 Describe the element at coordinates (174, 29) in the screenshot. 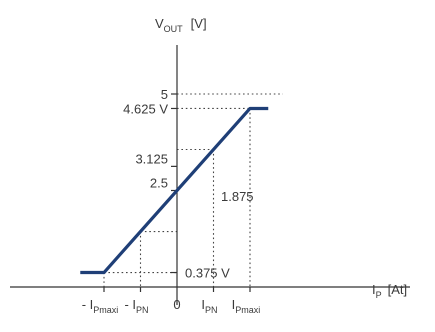

I see `y-axis-title-sub: OUT` at that location.